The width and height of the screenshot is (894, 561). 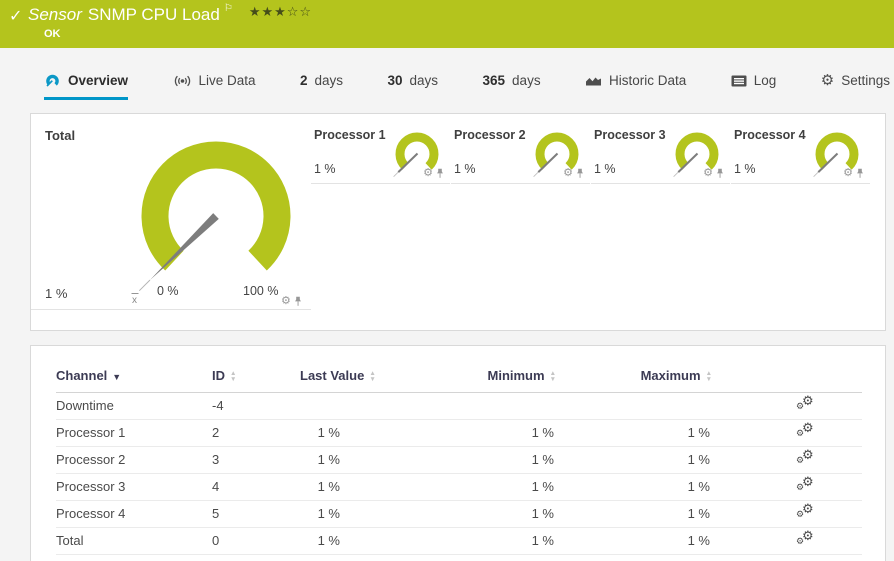 What do you see at coordinates (256, 376) in the screenshot?
I see `column-header-id: ID ▲ ▼` at bounding box center [256, 376].